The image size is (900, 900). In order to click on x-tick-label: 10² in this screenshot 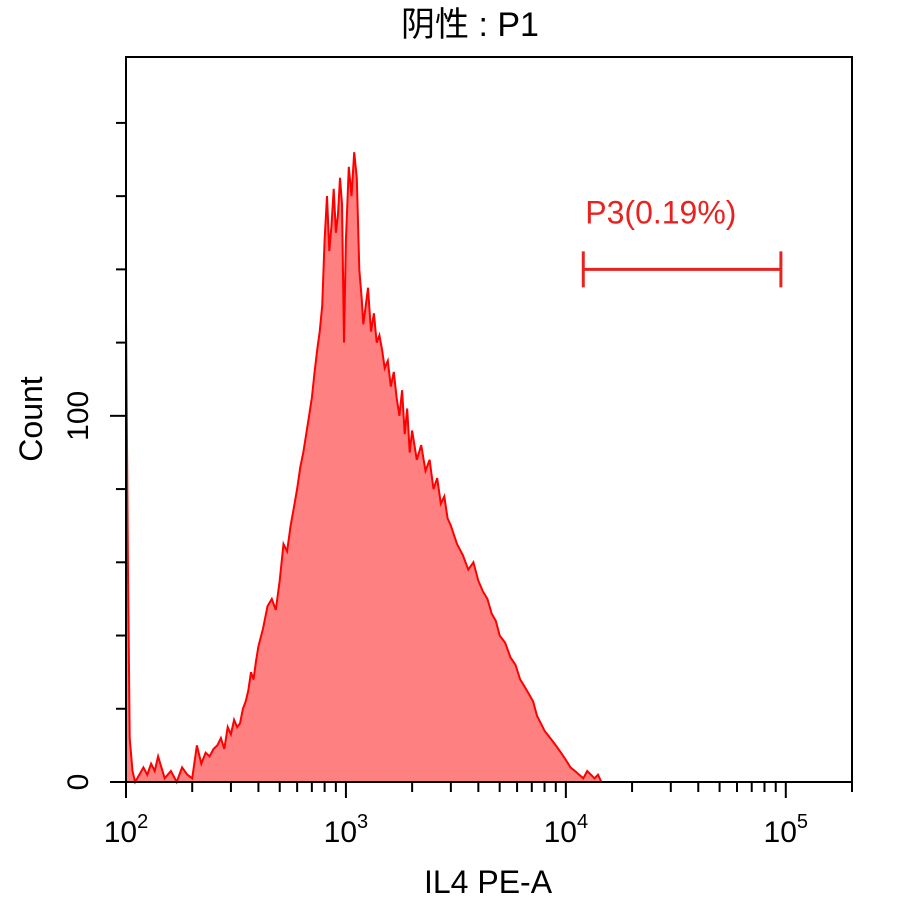, I will do `click(126, 830)`.